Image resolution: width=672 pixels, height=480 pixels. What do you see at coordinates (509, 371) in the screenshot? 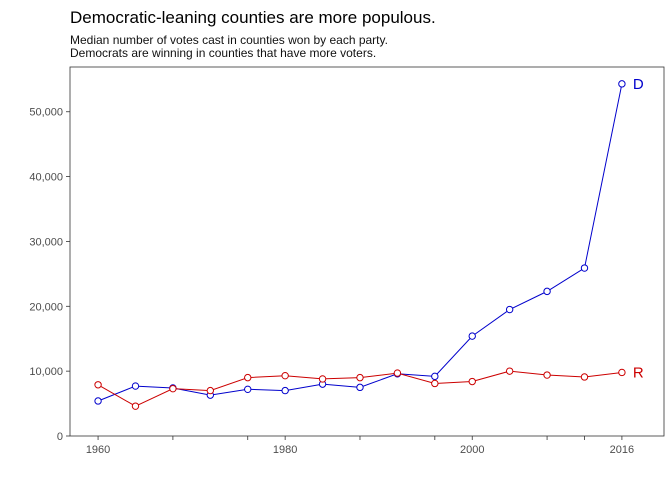
I see `point-R-2004` at bounding box center [509, 371].